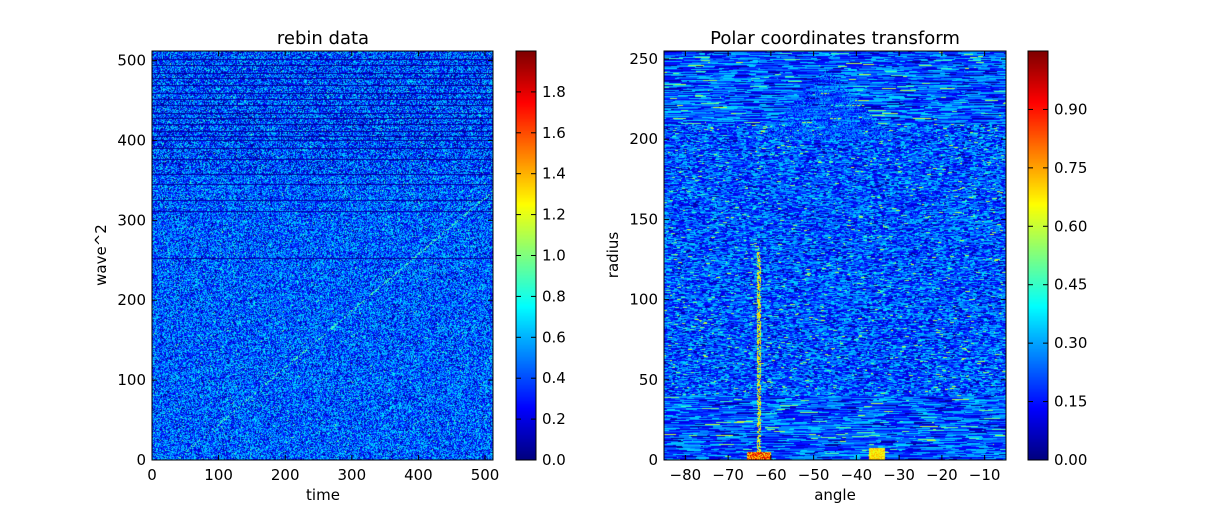 This screenshot has height=512, width=1212. What do you see at coordinates (554, 174) in the screenshot?
I see `colorbar-tick-label: 1.4` at bounding box center [554, 174].